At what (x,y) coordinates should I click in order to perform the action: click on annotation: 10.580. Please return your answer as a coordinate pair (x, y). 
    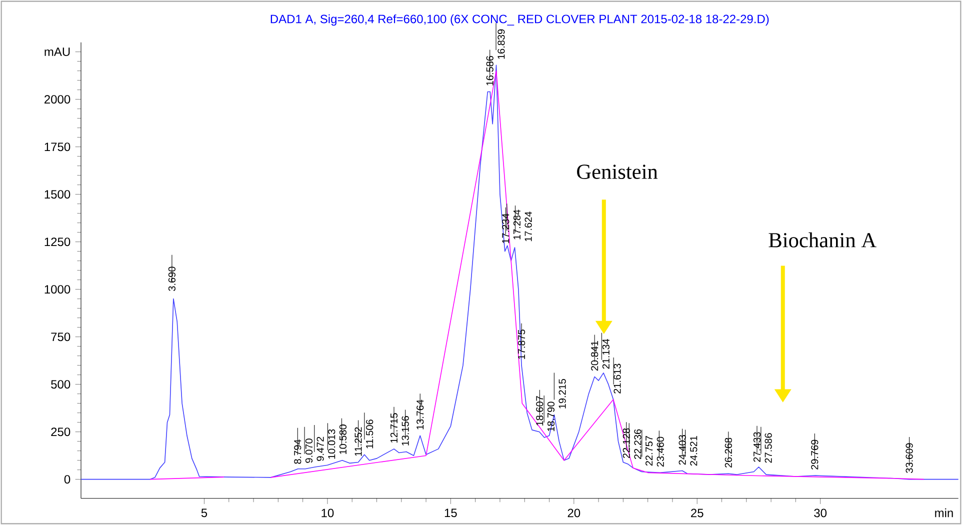
    Looking at the image, I should click on (343, 439).